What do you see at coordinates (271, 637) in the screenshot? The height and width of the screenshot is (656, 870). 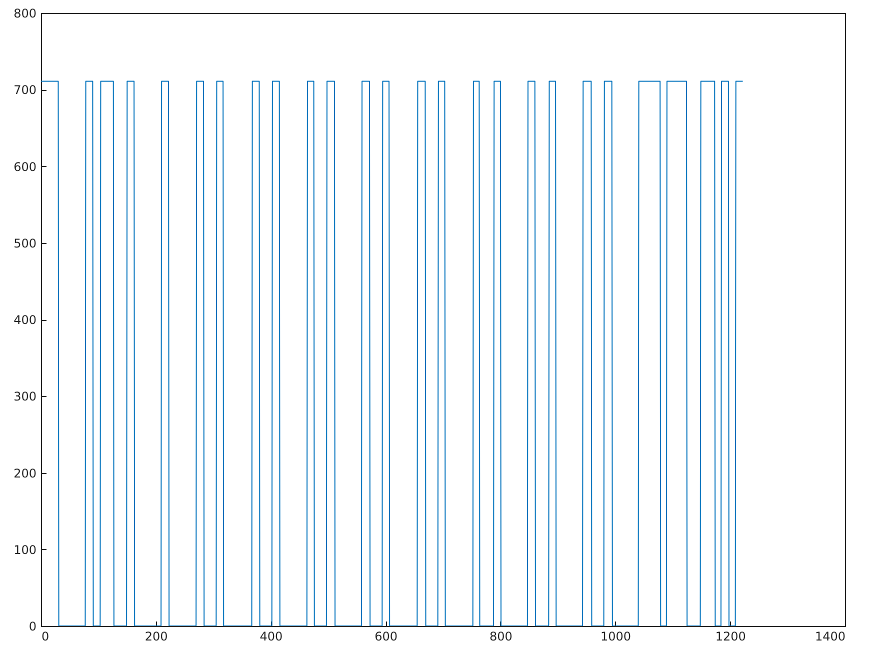 I see `x-tick-label: 400` at bounding box center [271, 637].